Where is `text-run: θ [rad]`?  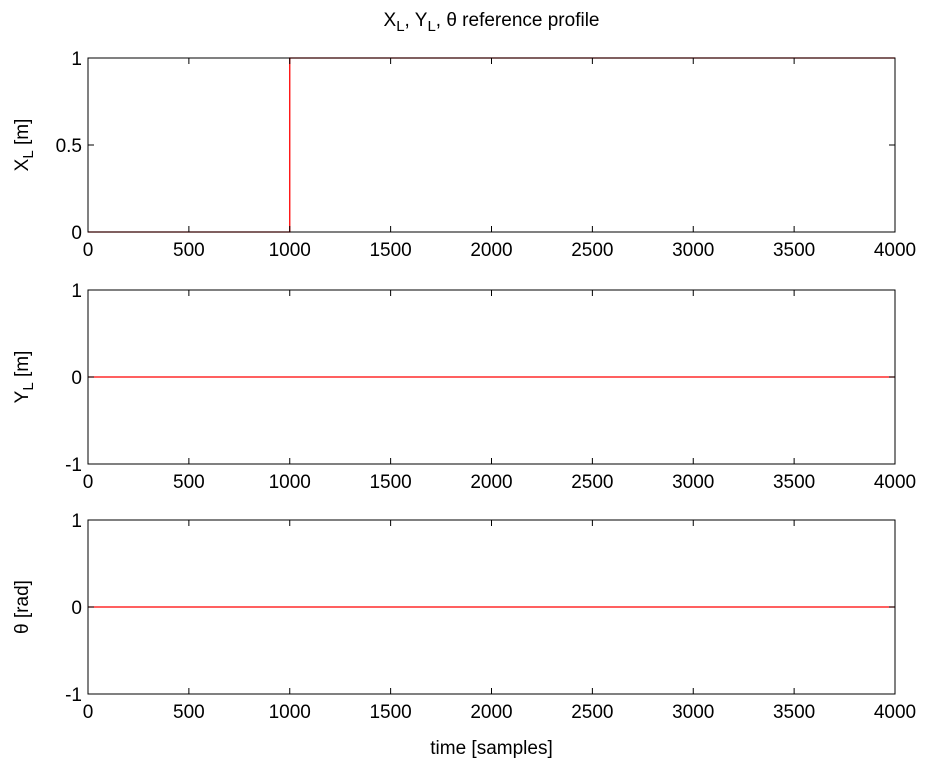 text-run: θ [rad] is located at coordinates (22, 607).